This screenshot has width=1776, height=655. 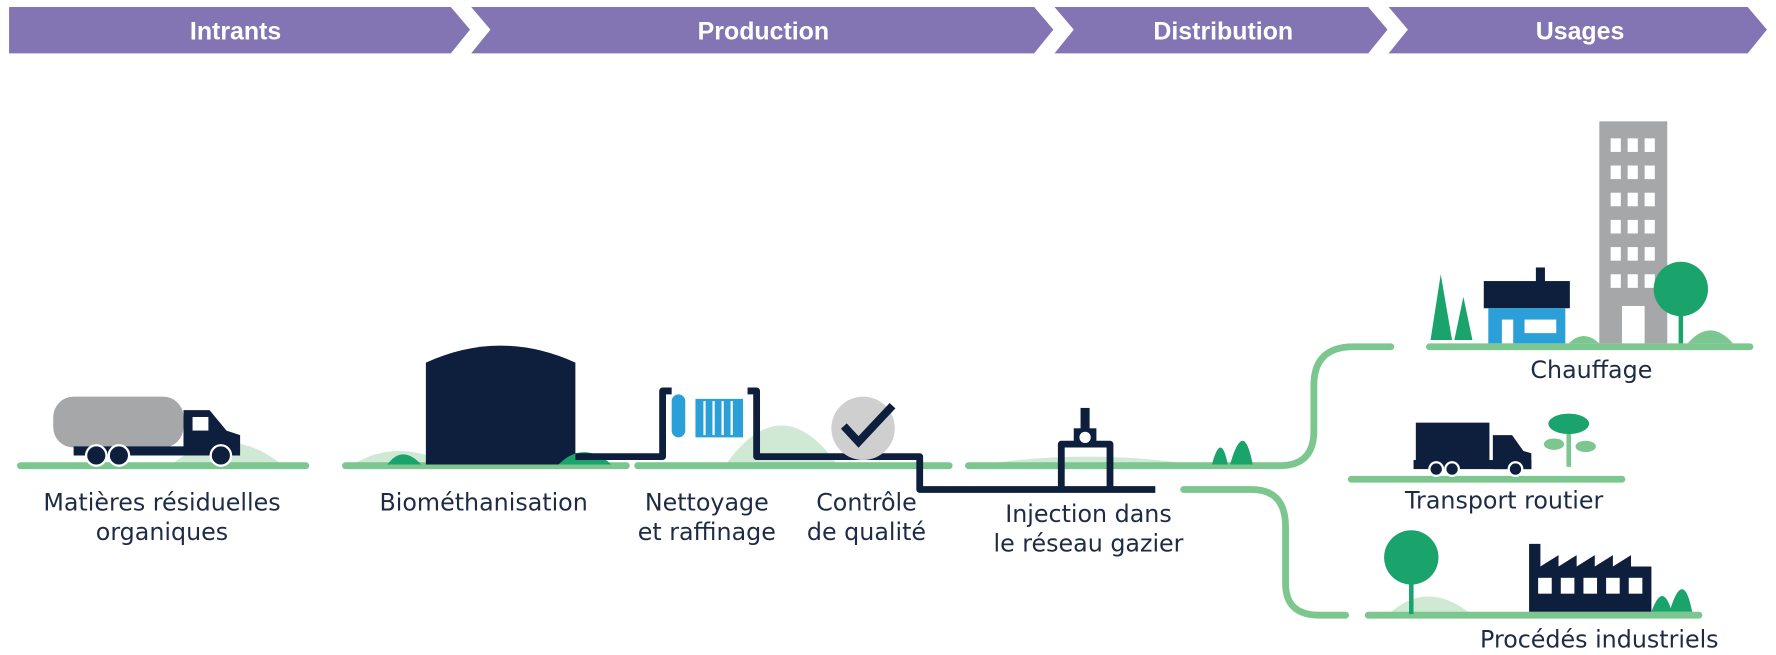 What do you see at coordinates (866, 503) in the screenshot?
I see `step-label: Contrôle` at bounding box center [866, 503].